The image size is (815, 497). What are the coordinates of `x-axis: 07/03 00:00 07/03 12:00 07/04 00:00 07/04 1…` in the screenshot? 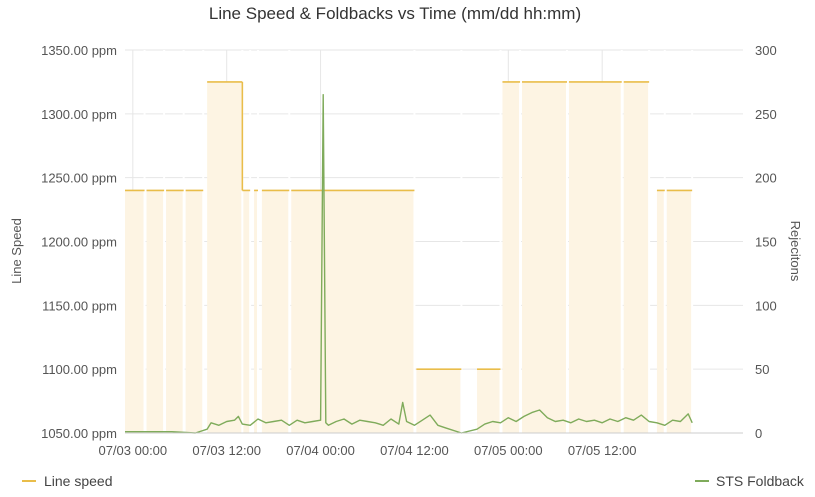 It's located at (420, 445).